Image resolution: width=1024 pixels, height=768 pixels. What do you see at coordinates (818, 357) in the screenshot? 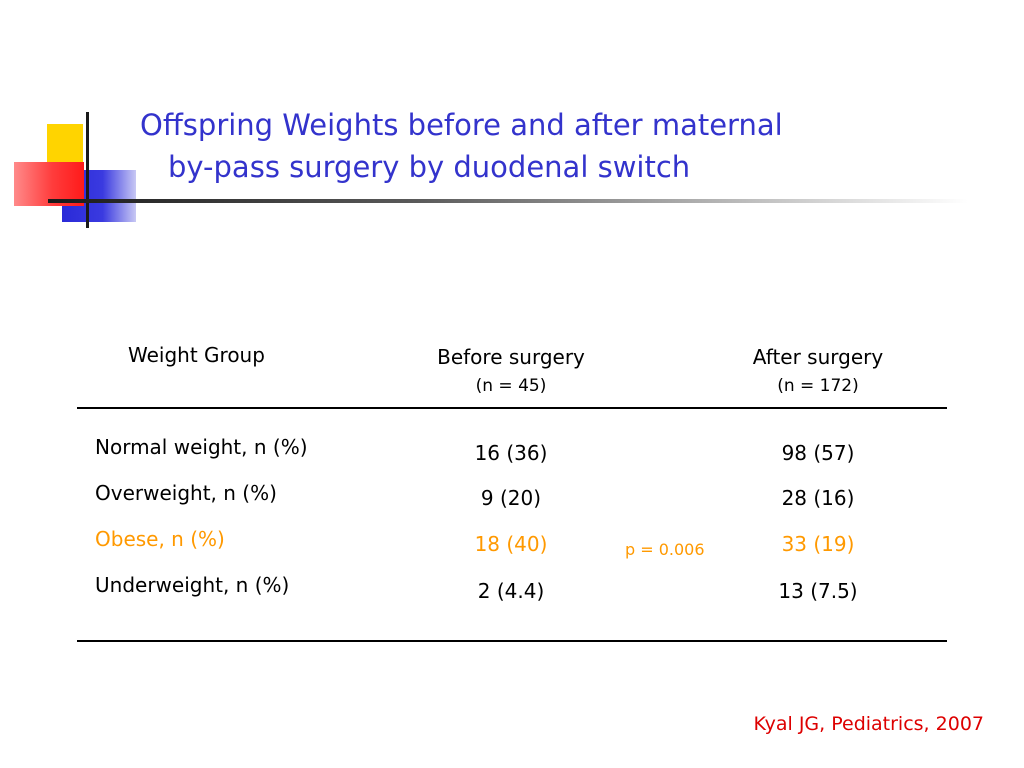
I see `header-after-surgery: After surgery` at bounding box center [818, 357].